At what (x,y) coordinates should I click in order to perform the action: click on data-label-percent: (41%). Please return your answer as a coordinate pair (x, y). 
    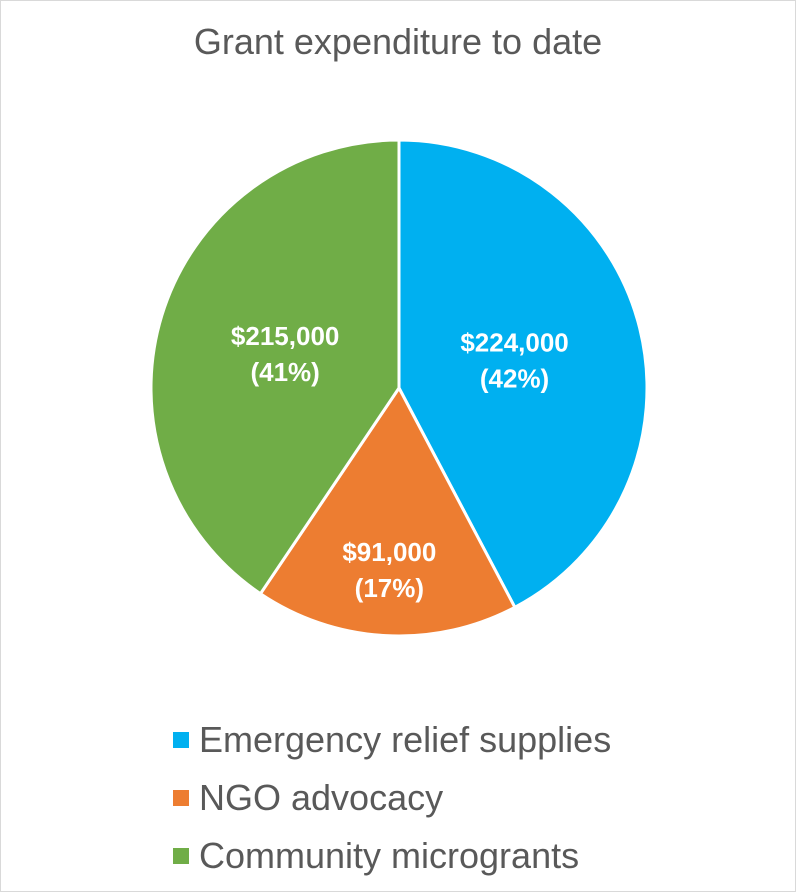
    Looking at the image, I should click on (284, 372).